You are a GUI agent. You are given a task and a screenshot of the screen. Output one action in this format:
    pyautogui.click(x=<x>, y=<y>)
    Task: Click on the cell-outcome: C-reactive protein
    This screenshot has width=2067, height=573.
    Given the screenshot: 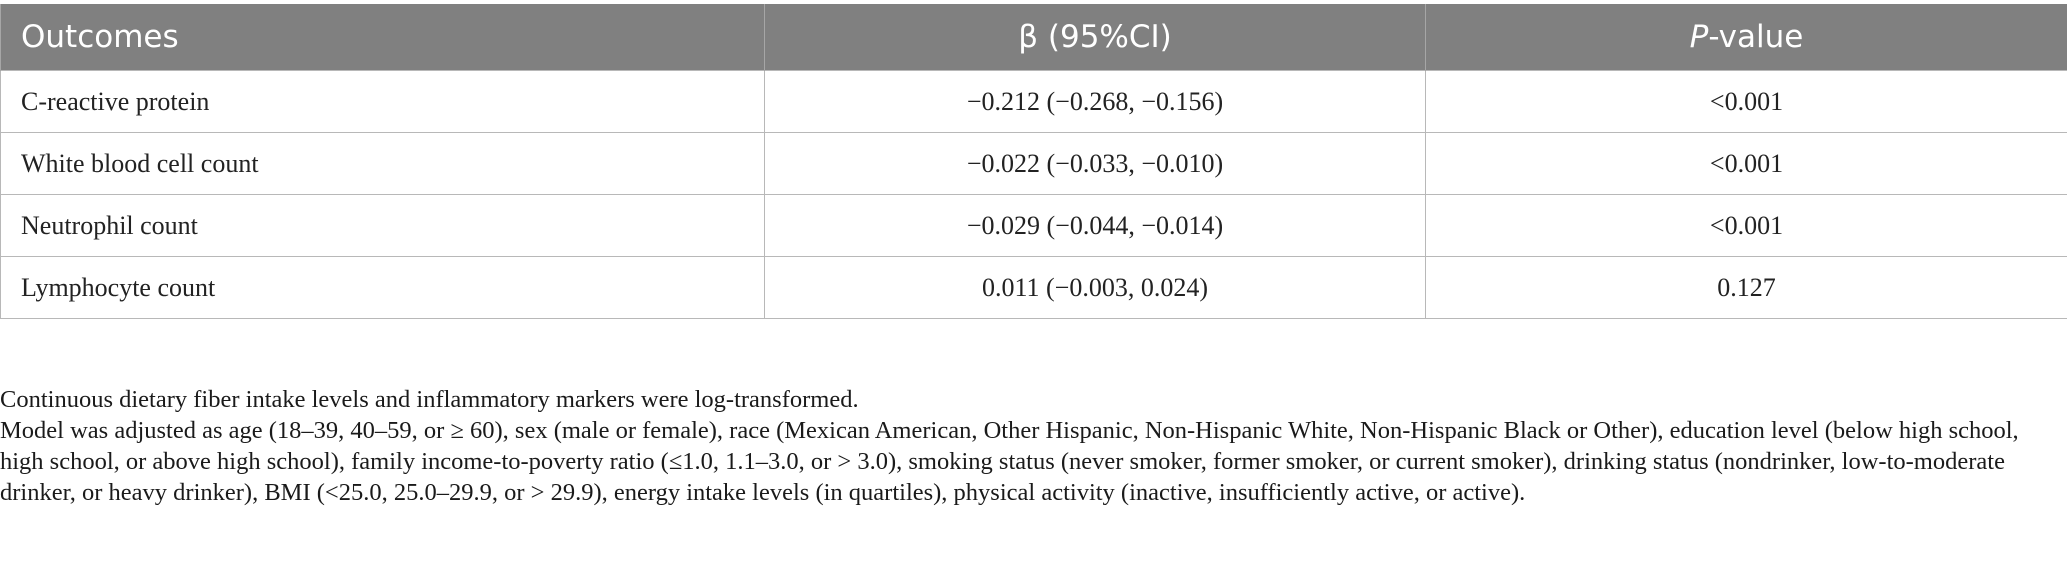 What is the action you would take?
    pyautogui.click(x=382, y=101)
    